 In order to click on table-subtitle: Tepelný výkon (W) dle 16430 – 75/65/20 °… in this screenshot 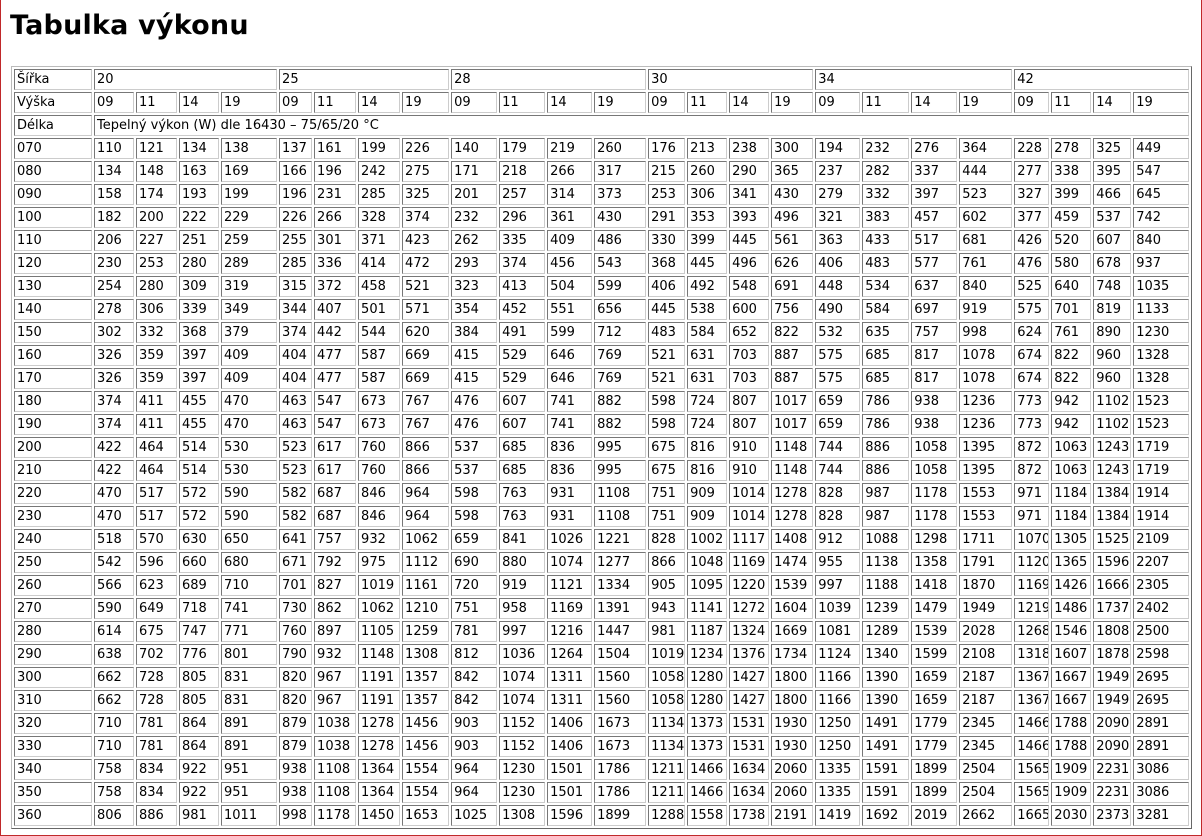, I will do `click(642, 125)`.